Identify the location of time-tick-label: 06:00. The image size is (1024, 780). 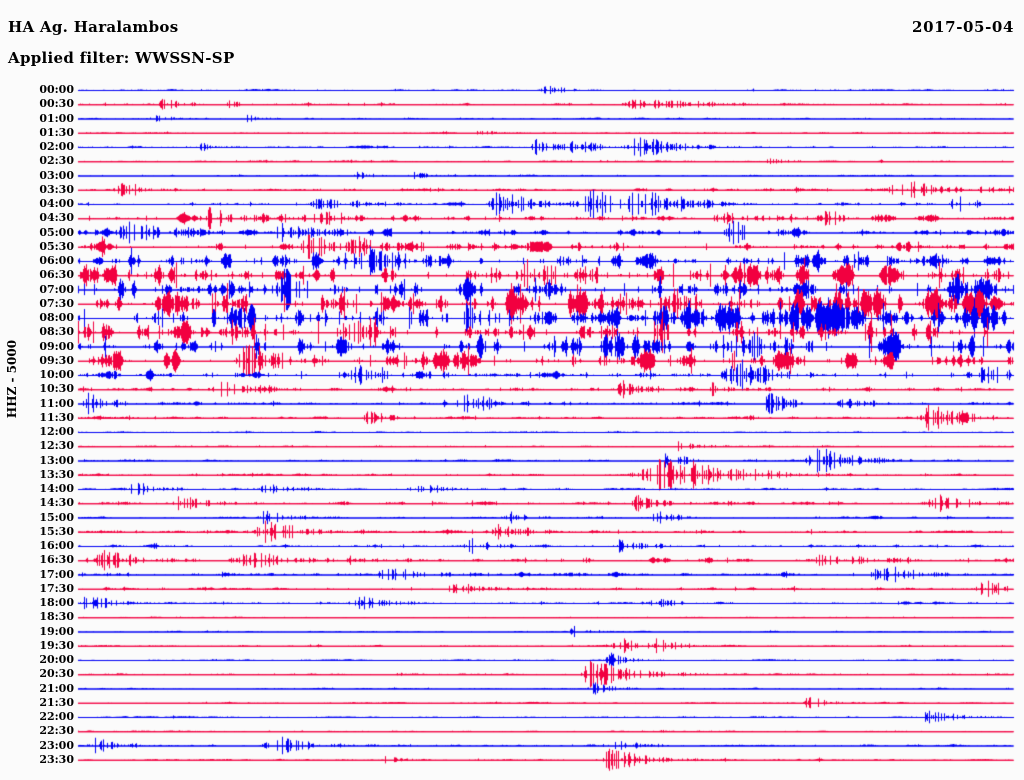
(56, 260).